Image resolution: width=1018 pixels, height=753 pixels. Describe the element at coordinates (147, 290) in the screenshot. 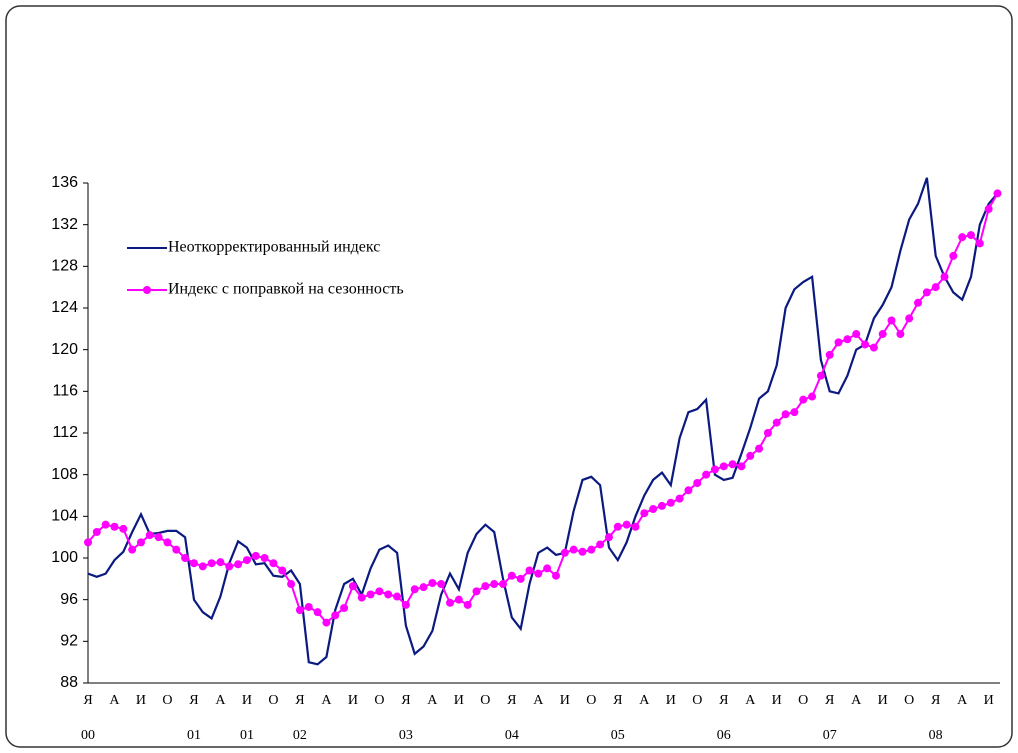

I see `legend-marker` at that location.